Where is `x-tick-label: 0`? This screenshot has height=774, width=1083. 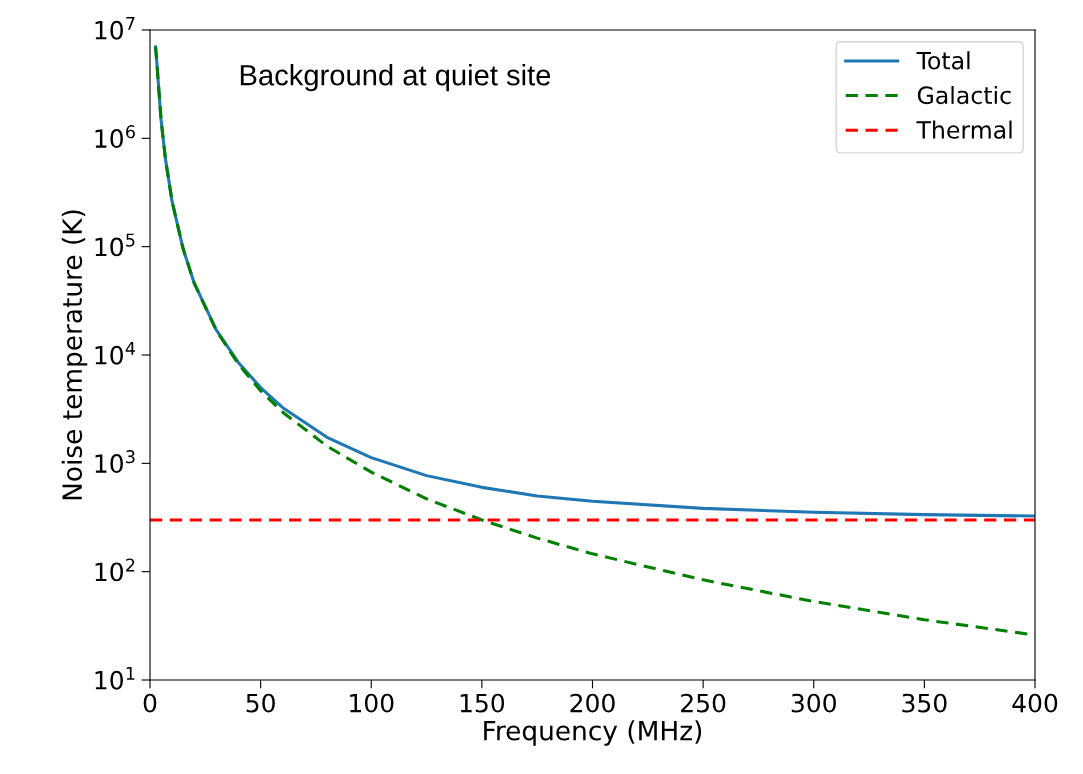
x-tick-label: 0 is located at coordinates (150, 703).